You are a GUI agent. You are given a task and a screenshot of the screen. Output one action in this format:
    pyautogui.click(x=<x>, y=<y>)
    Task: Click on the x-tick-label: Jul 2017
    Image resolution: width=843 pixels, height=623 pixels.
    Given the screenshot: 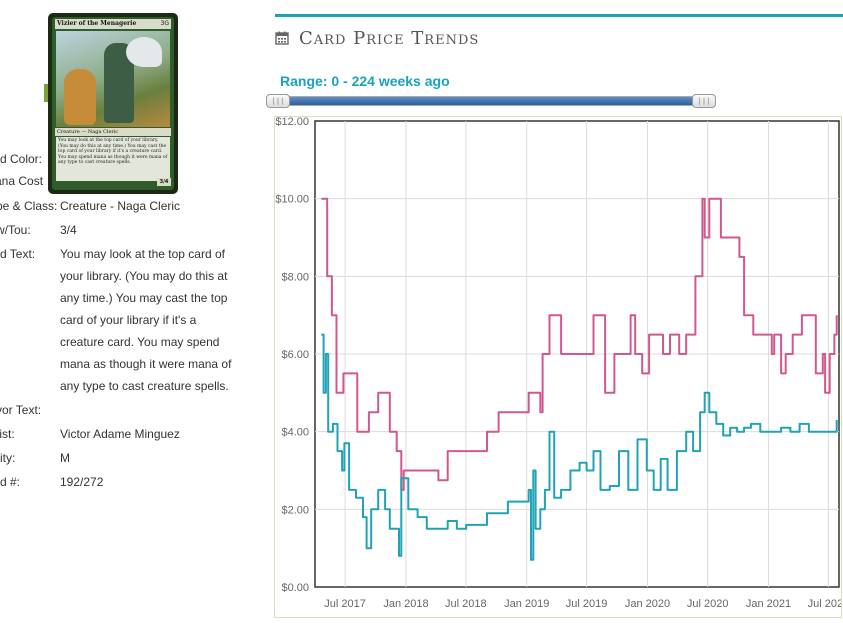 What is the action you would take?
    pyautogui.click(x=345, y=604)
    